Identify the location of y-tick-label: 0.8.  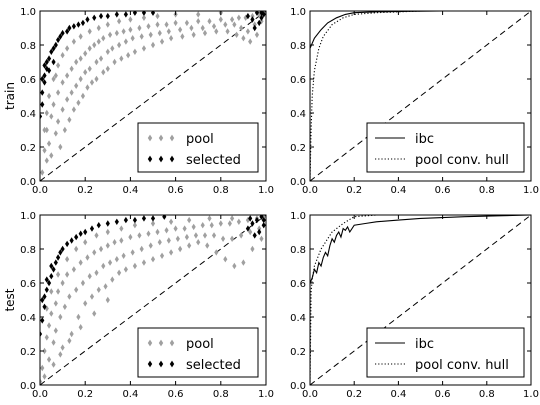
(28, 250).